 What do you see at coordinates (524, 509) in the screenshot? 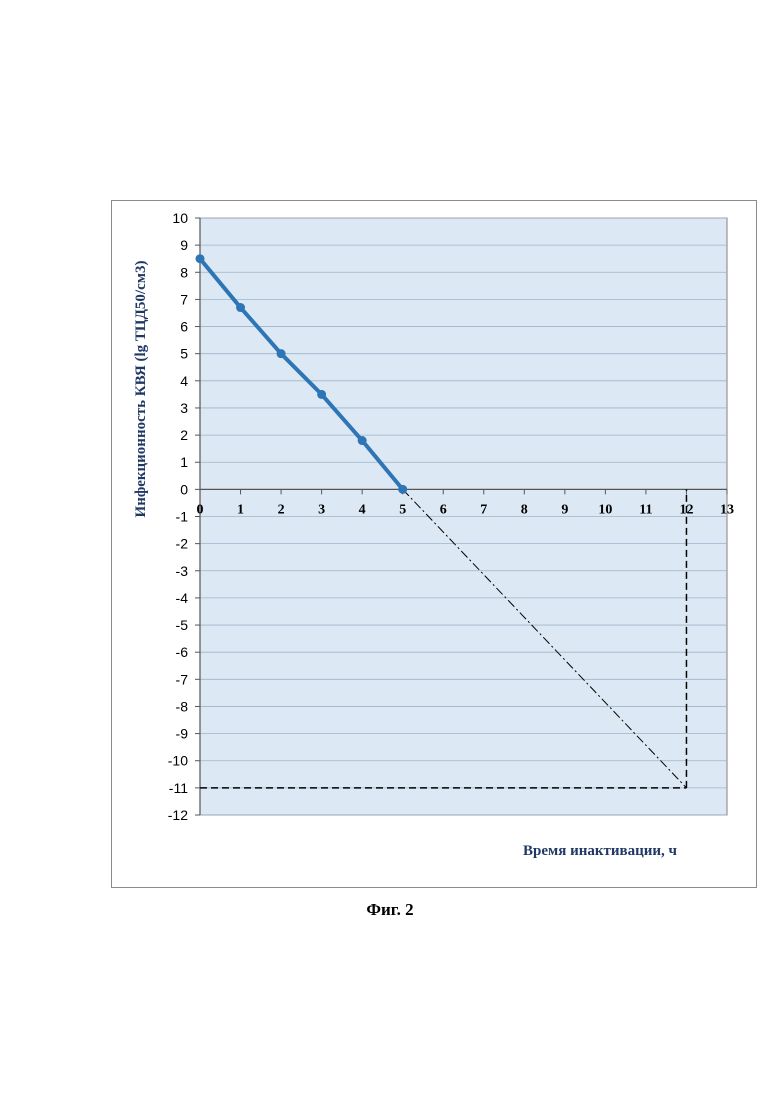
I see `x-tick-label: 8` at bounding box center [524, 509].